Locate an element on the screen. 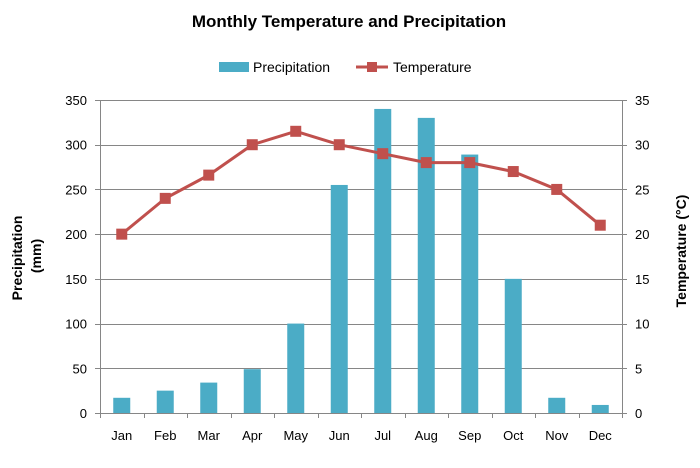  x-tick-label-jul: Jul is located at coordinates (382, 435).